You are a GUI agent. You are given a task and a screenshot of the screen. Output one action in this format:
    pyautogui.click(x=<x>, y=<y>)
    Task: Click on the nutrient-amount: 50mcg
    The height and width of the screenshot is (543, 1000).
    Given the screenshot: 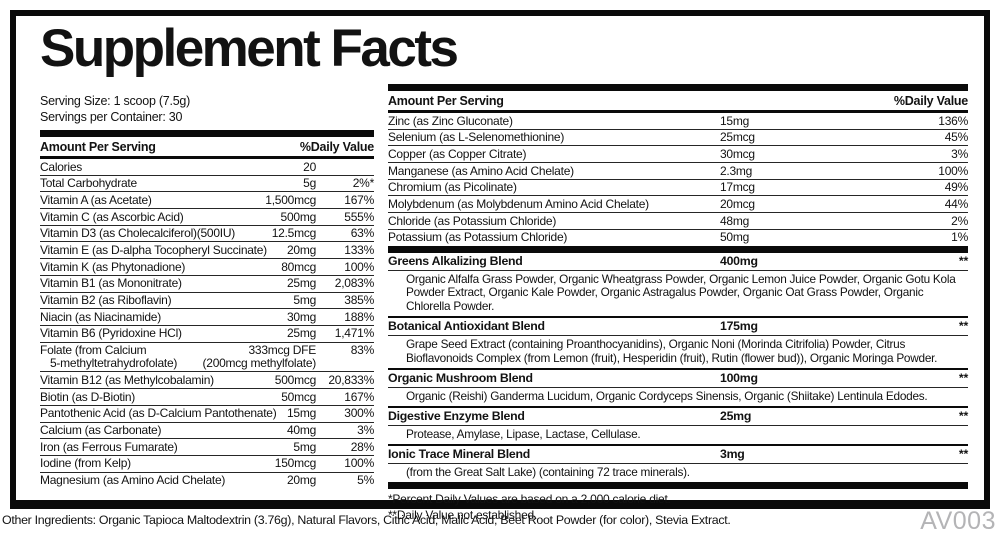 What is the action you would take?
    pyautogui.click(x=298, y=396)
    